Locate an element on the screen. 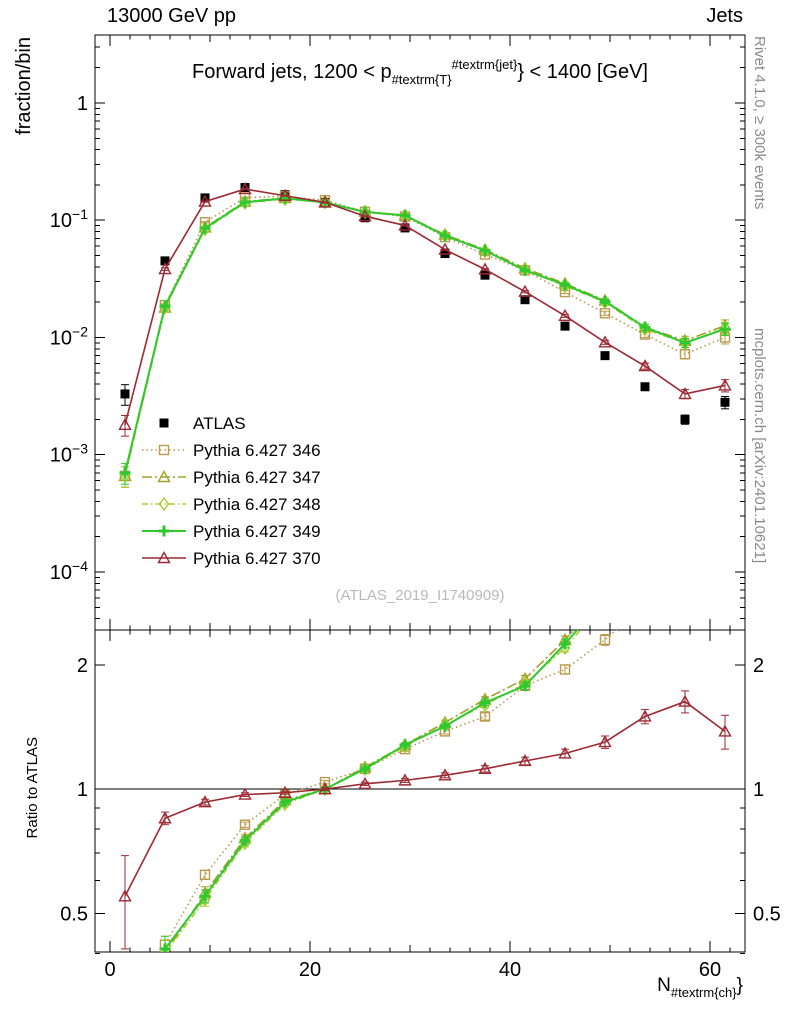 This screenshot has width=786, height=1024. svg-text: 0 is located at coordinates (109, 970).